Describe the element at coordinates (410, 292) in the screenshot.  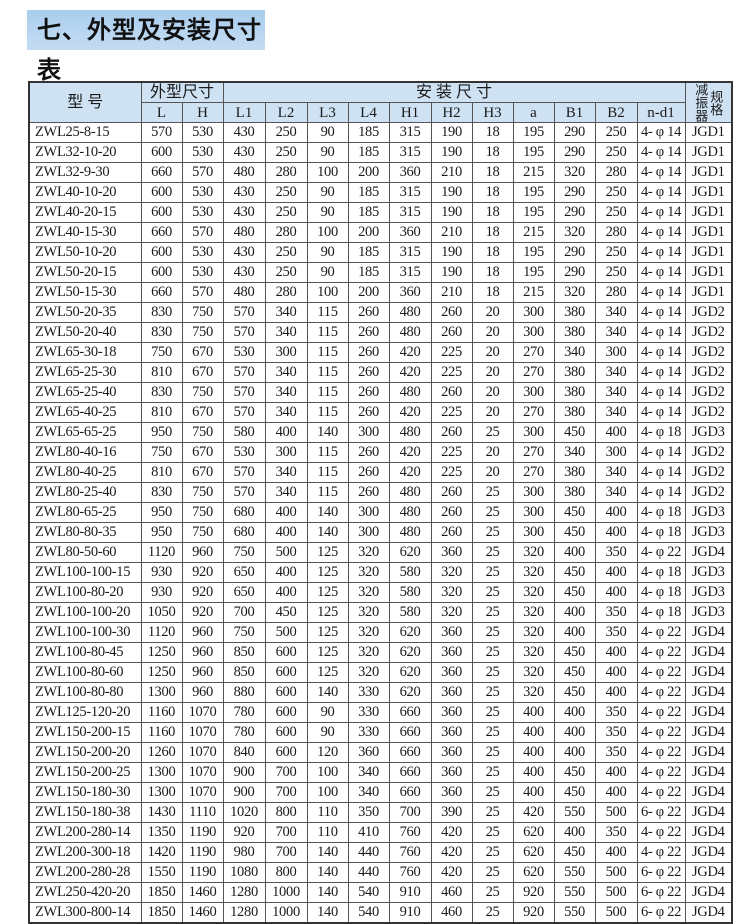
I see `value-cell: 360` at that location.